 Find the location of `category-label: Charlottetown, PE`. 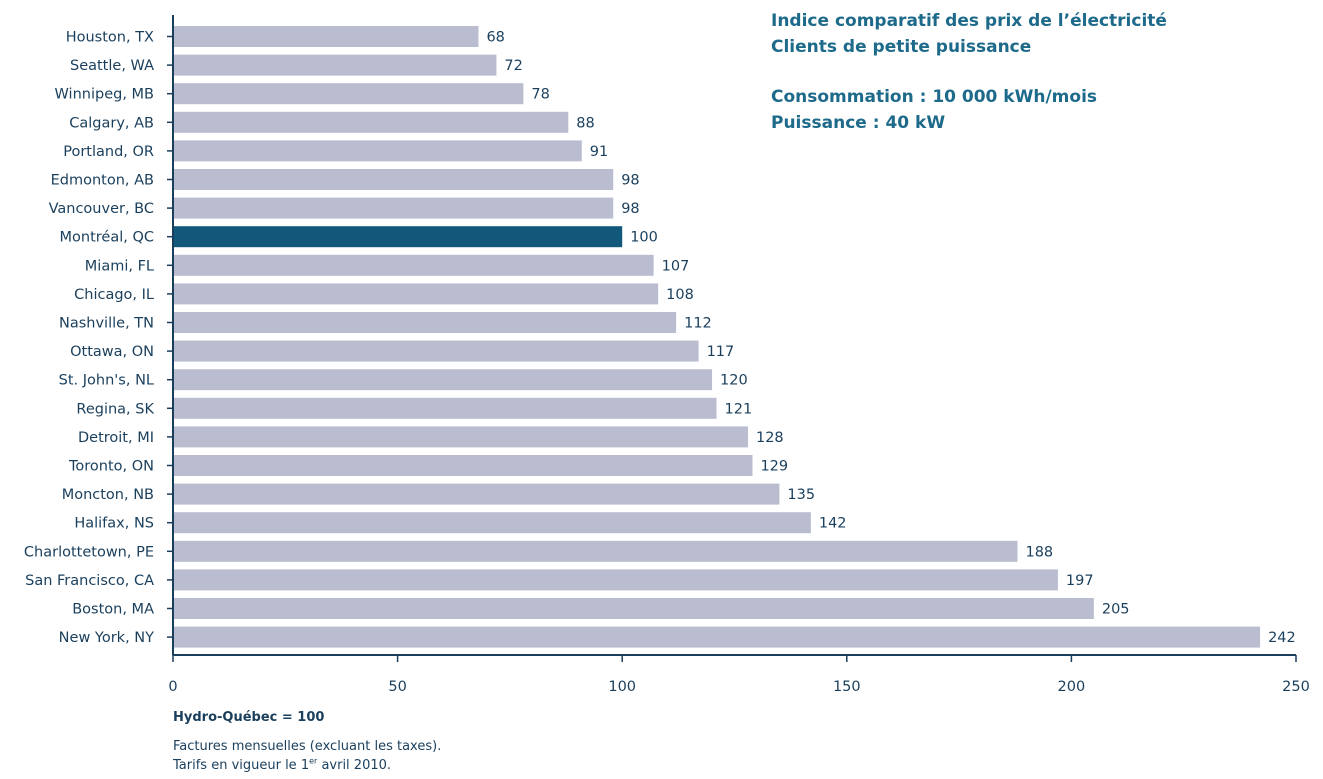

category-label: Charlottetown, PE is located at coordinates (89, 552).